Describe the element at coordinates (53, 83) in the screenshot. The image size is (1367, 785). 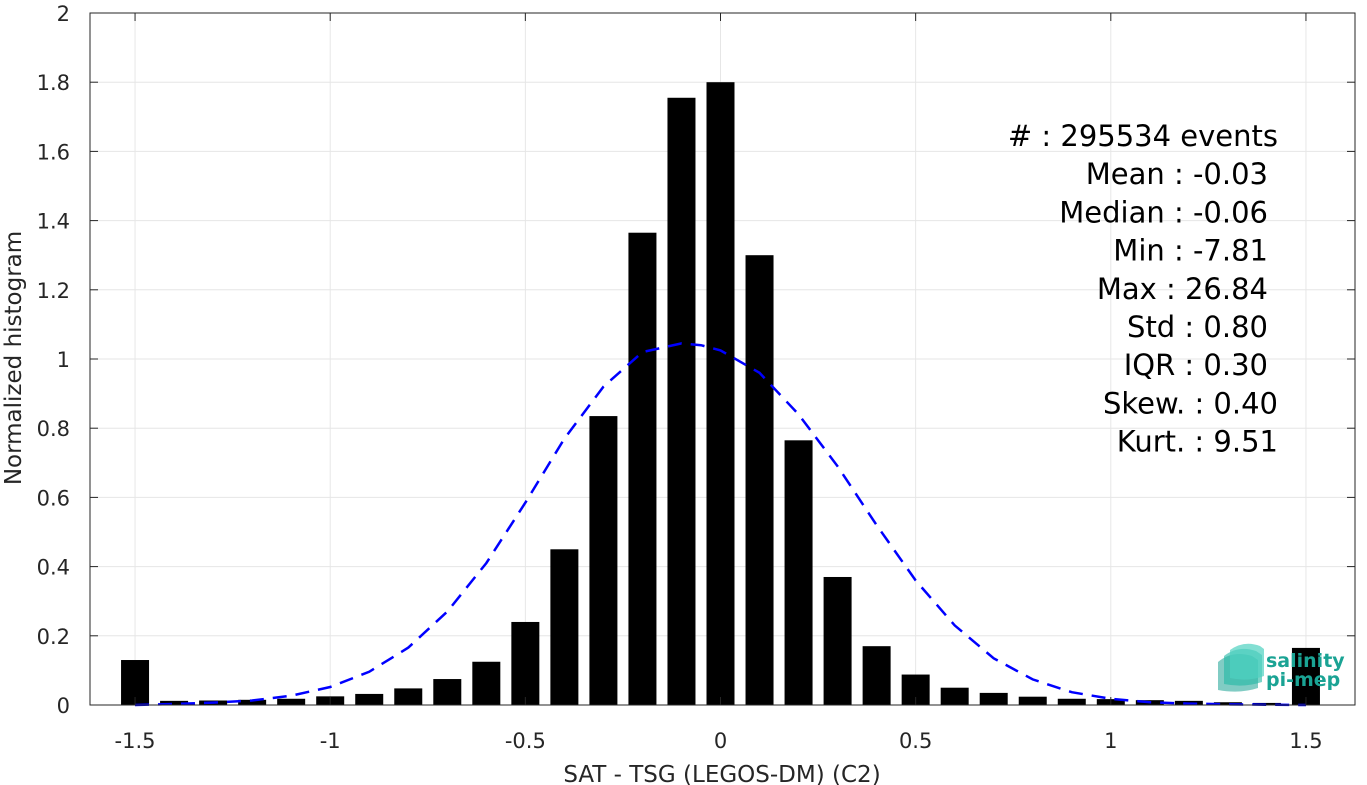
I see `y-tick-label: 1.8` at that location.